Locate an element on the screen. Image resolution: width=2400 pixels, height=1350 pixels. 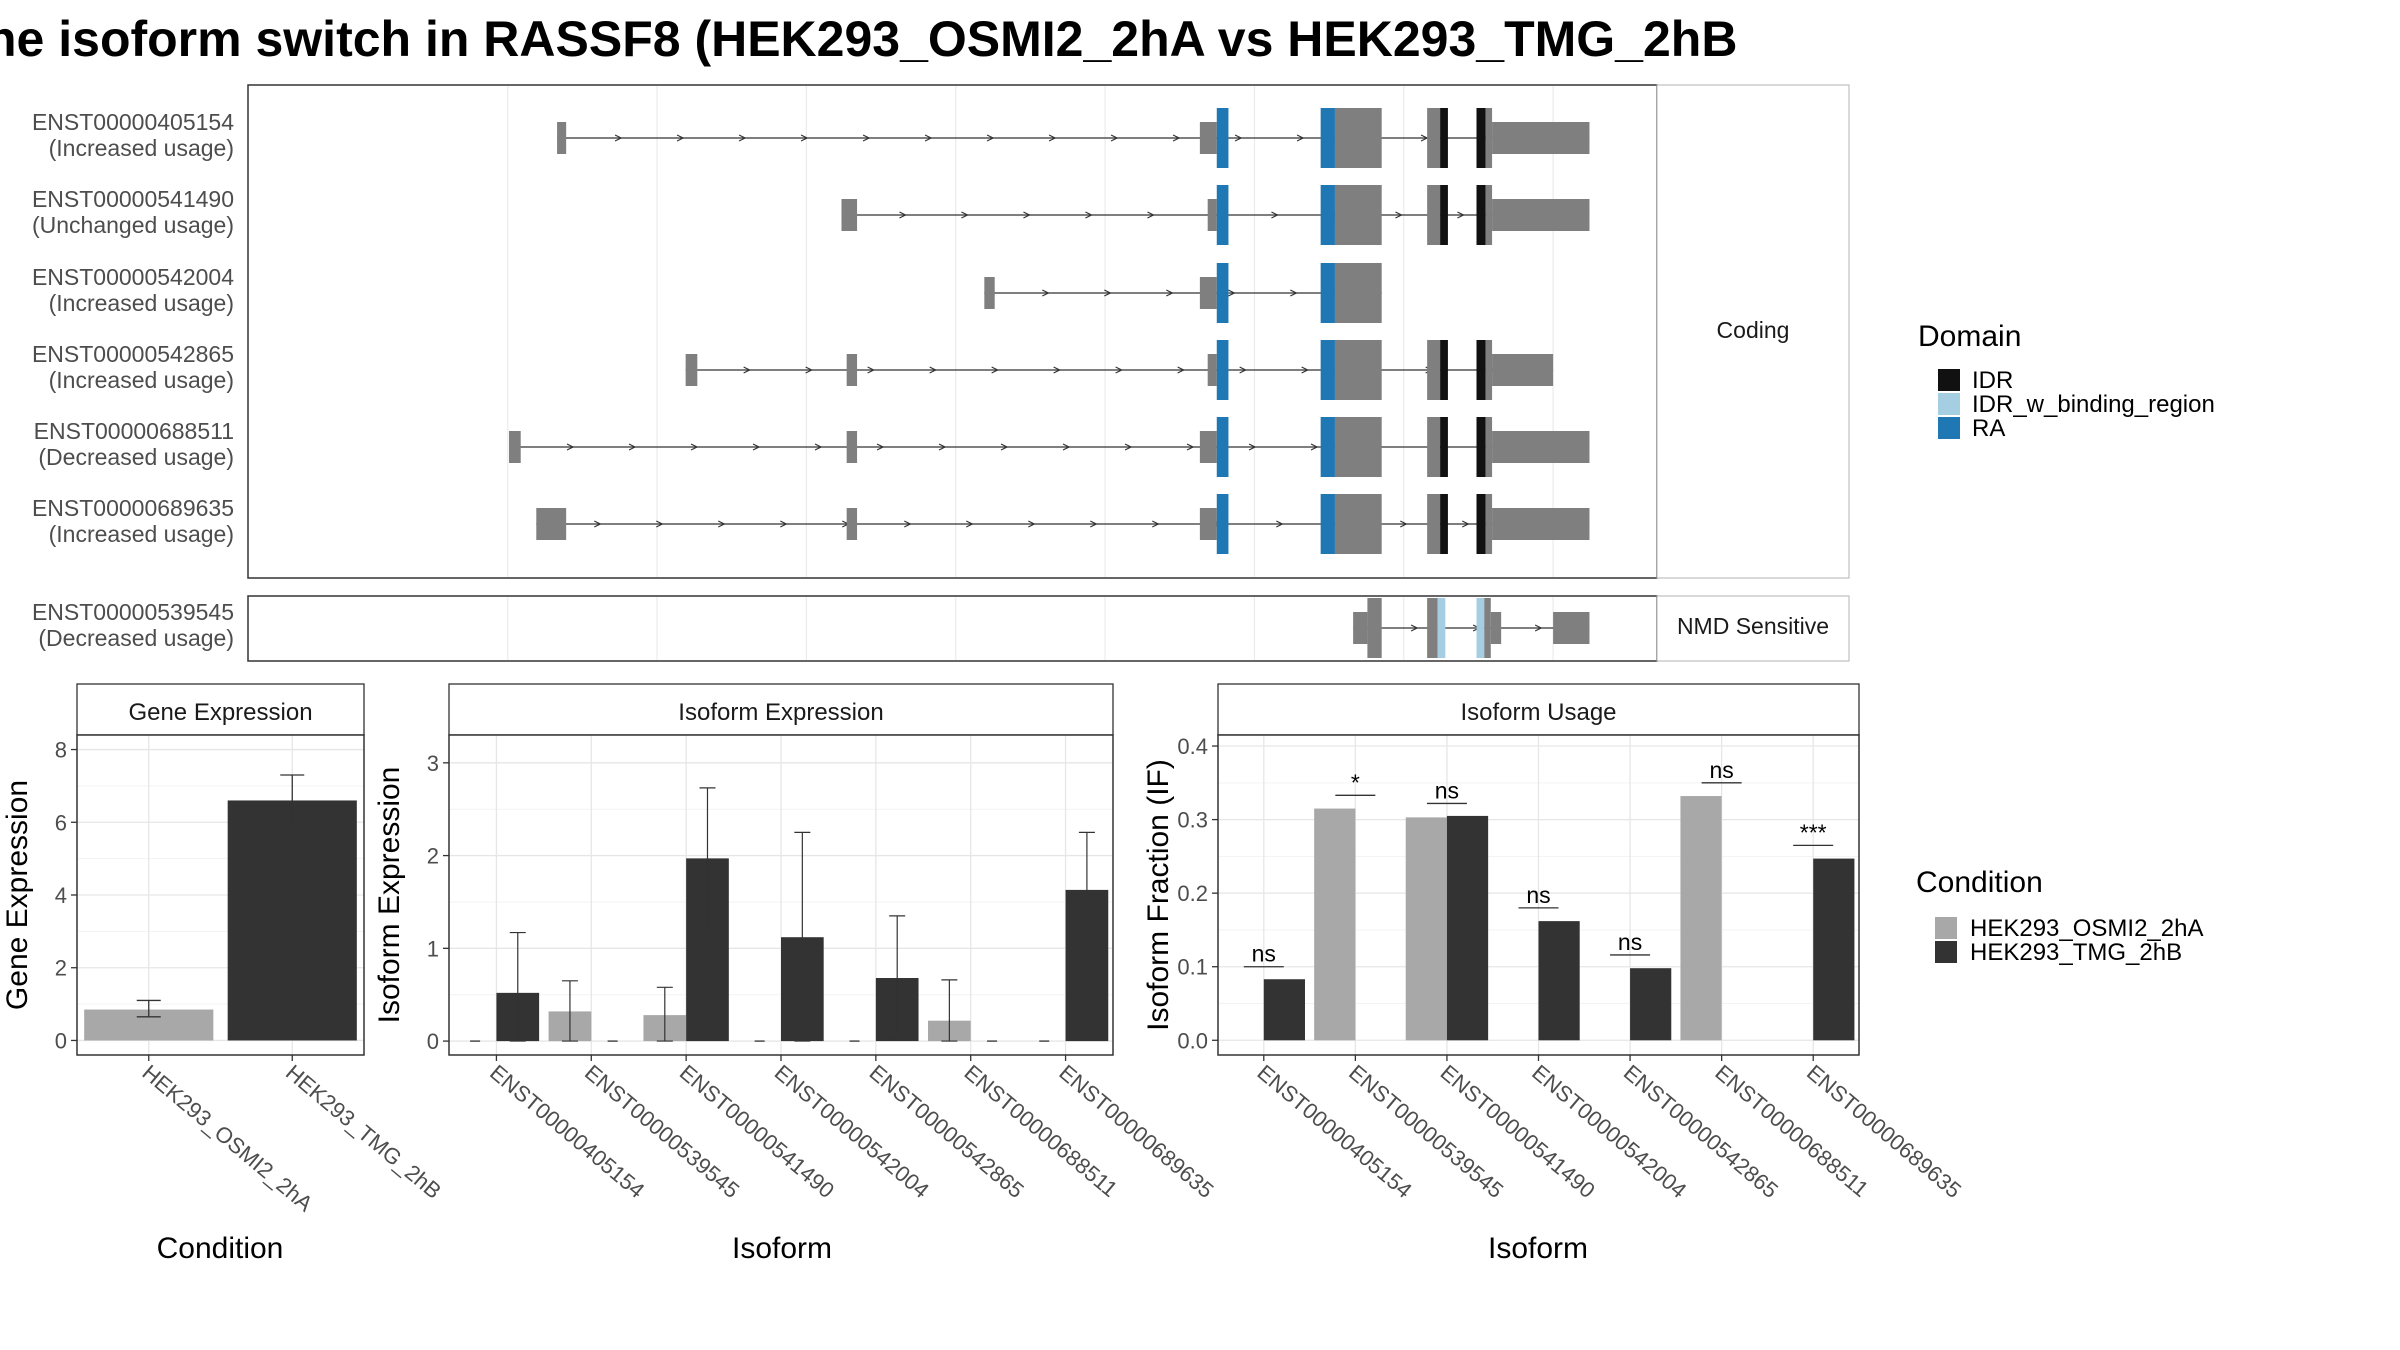
transcript-usage: (Increased usage) is located at coordinates (141, 534).